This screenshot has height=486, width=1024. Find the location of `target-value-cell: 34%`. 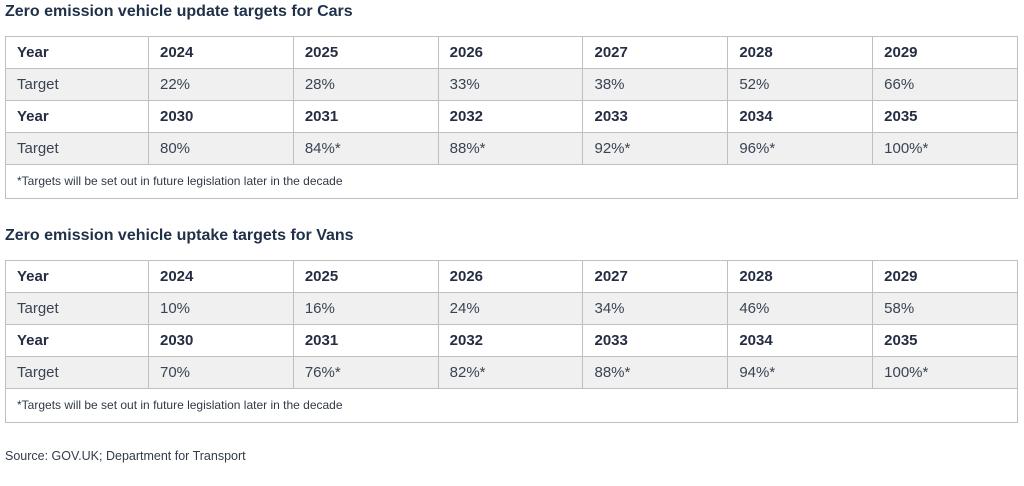

target-value-cell: 34% is located at coordinates (655, 308).